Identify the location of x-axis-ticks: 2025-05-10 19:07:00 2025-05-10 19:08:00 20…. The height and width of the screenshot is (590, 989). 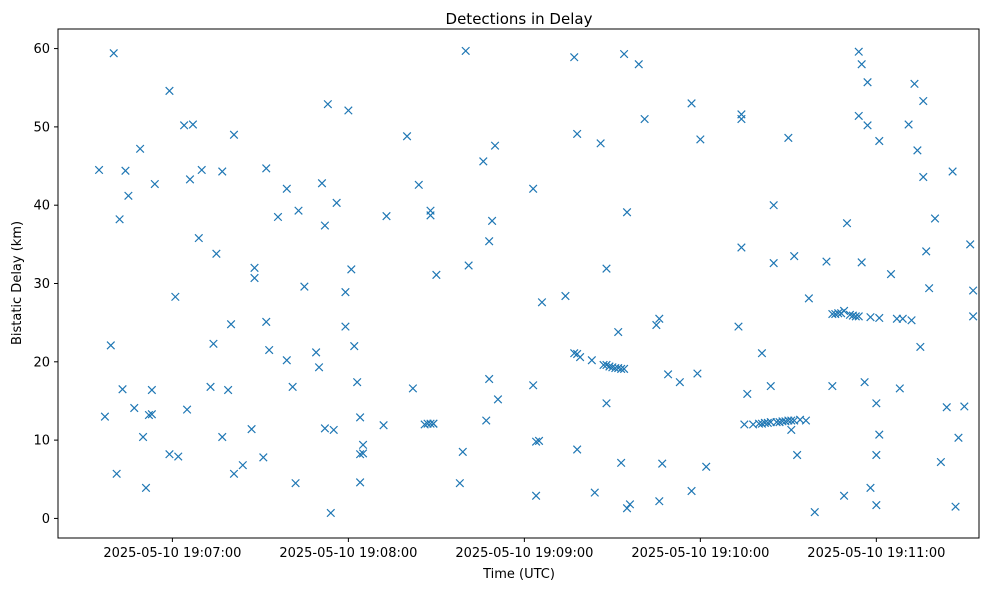
(524, 549).